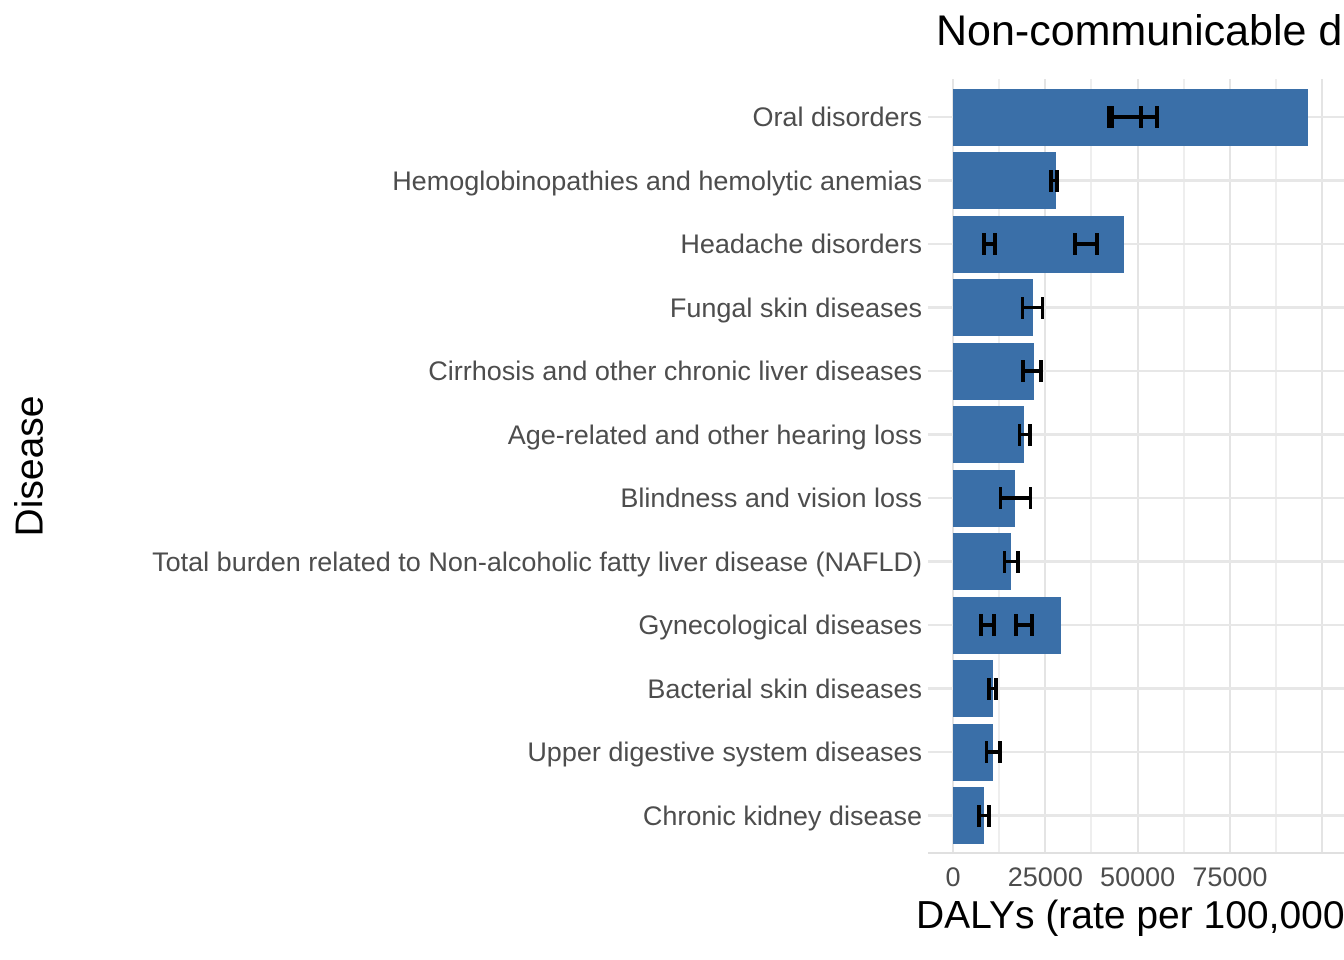 The image size is (1344, 960). What do you see at coordinates (1230, 877) in the screenshot?
I see `x-tick-label: 75000` at bounding box center [1230, 877].